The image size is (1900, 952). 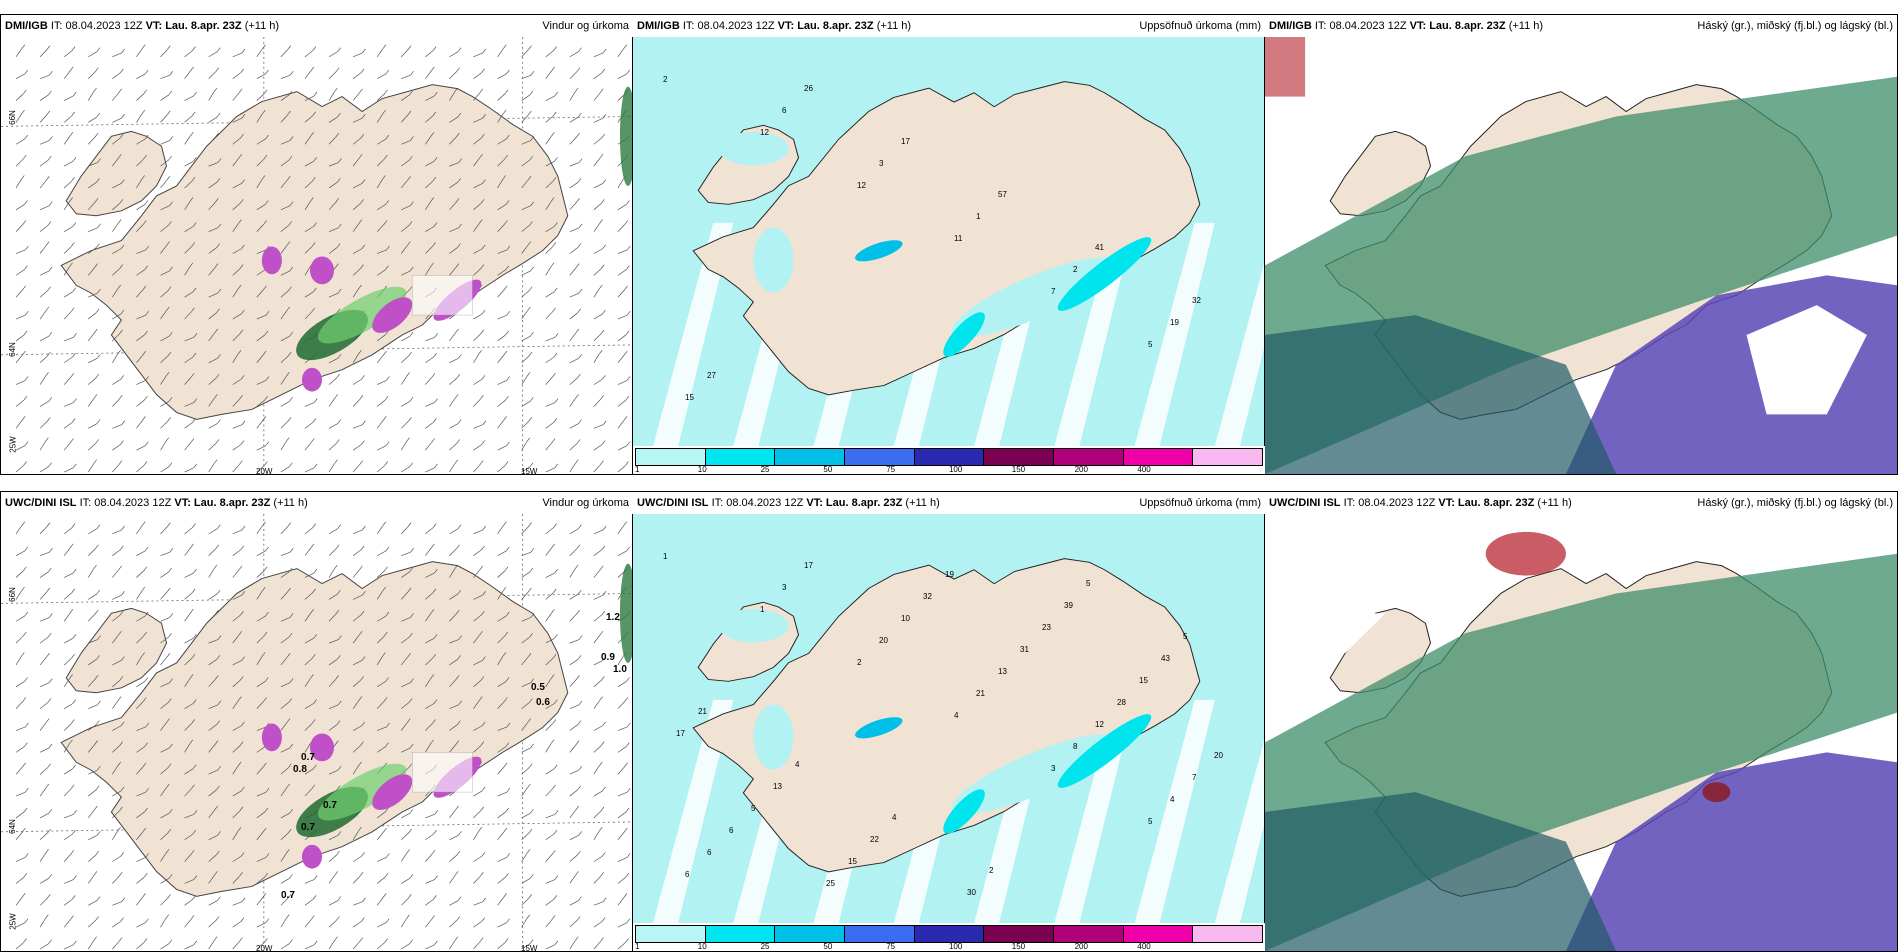 What do you see at coordinates (12, 117) in the screenshot?
I see `axis-label-lat66: 66N` at bounding box center [12, 117].